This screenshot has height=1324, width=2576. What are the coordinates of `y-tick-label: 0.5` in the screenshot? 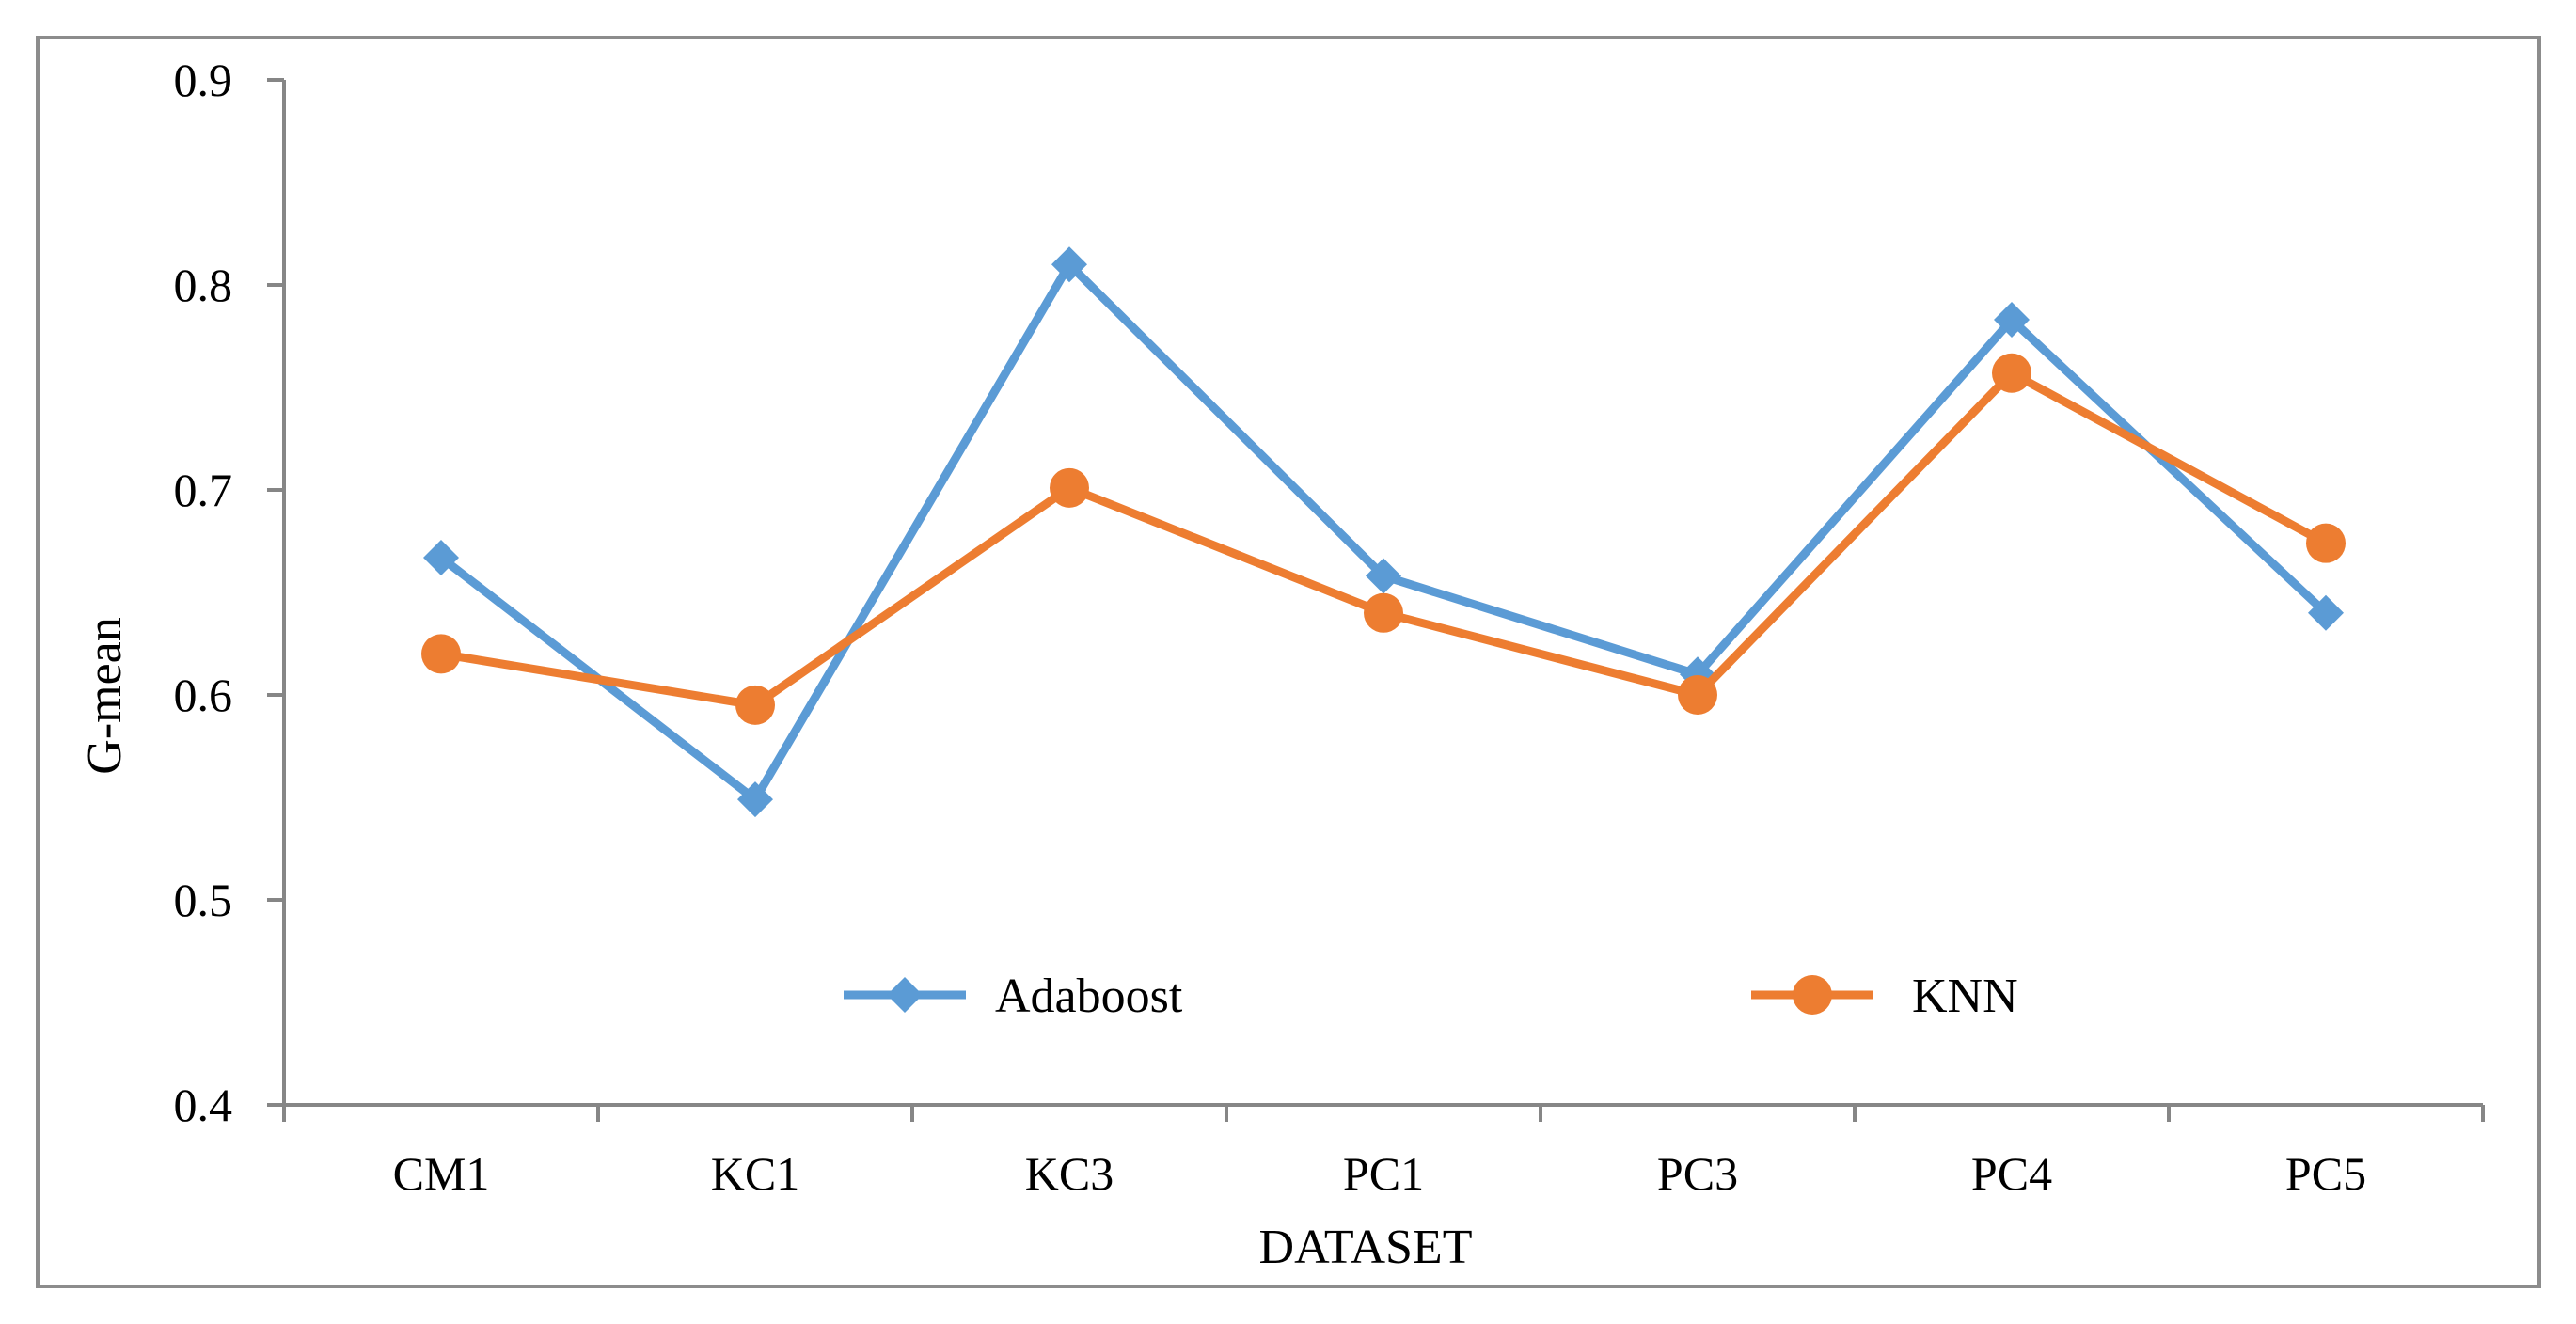 It's located at (203, 900).